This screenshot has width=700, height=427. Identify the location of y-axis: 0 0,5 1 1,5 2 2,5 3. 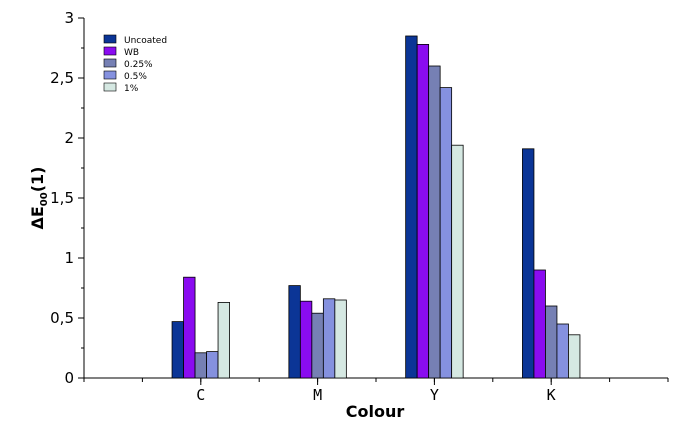
(67, 198).